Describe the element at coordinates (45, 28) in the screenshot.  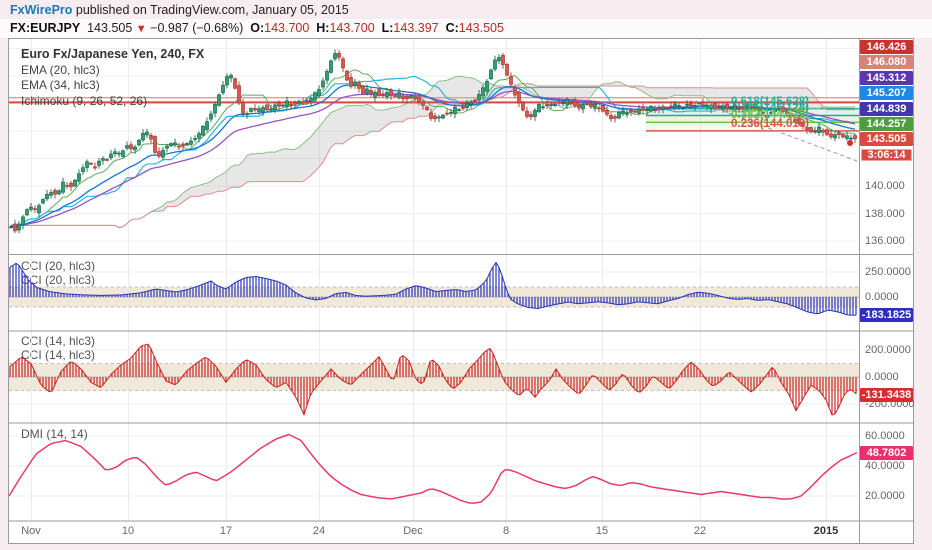
I see `symbol-name: FX:EURJPY` at that location.